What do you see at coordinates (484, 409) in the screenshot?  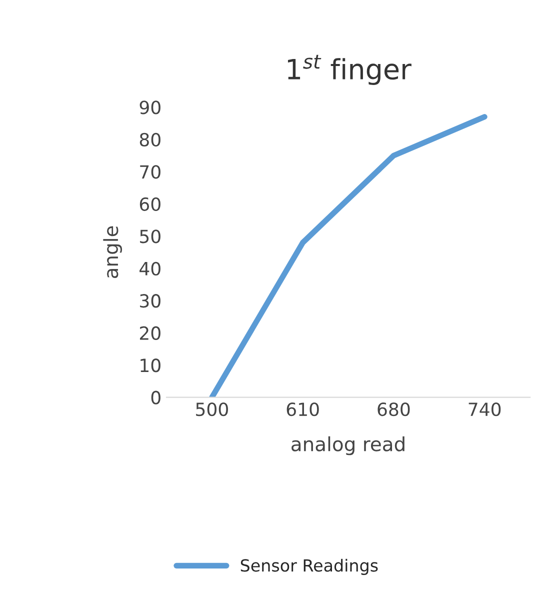 I see `x-tick-label: 740` at bounding box center [484, 409].